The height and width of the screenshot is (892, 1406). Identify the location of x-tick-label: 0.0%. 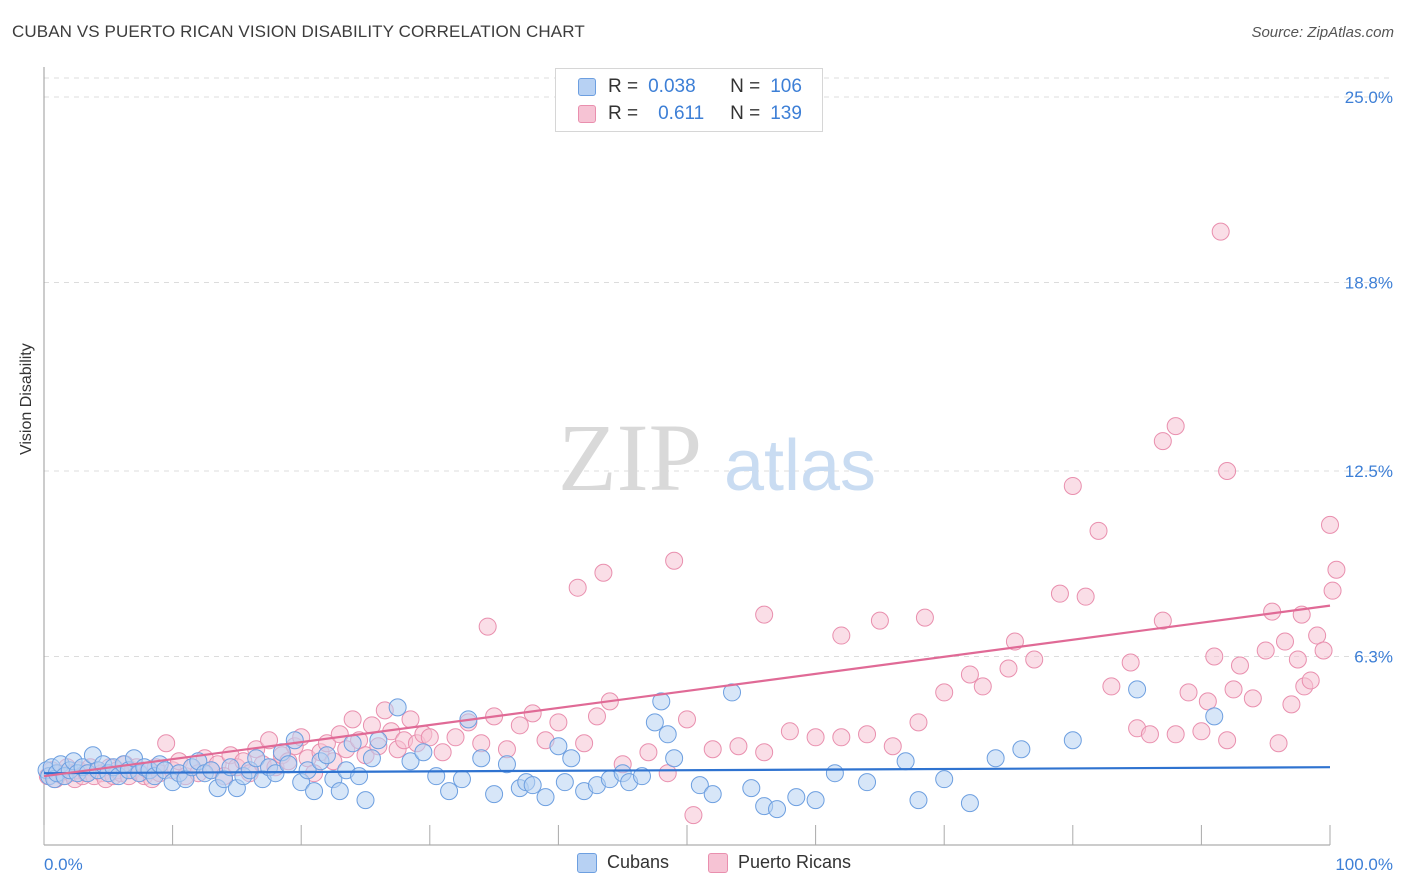
(63, 864).